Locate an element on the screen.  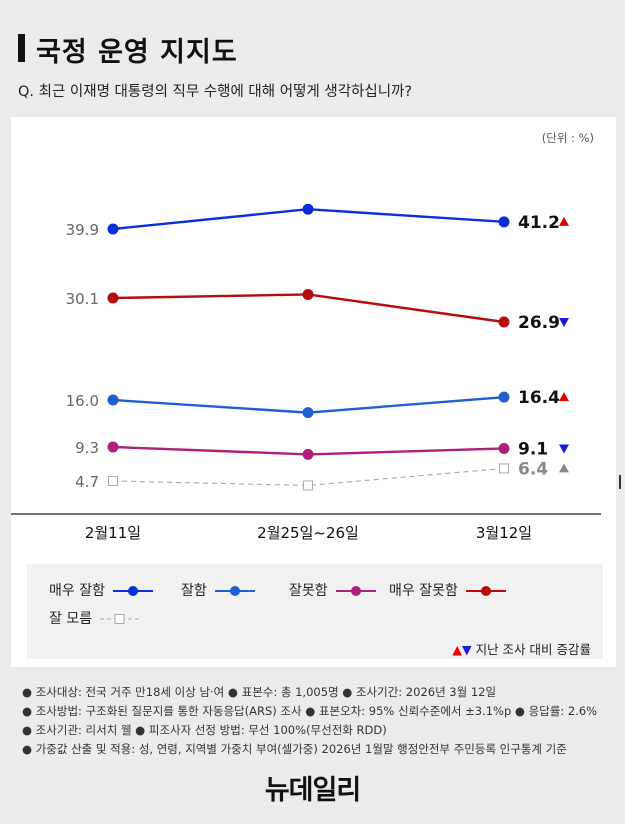
series-4: 4.7 6.4 is located at coordinates (322, 475).